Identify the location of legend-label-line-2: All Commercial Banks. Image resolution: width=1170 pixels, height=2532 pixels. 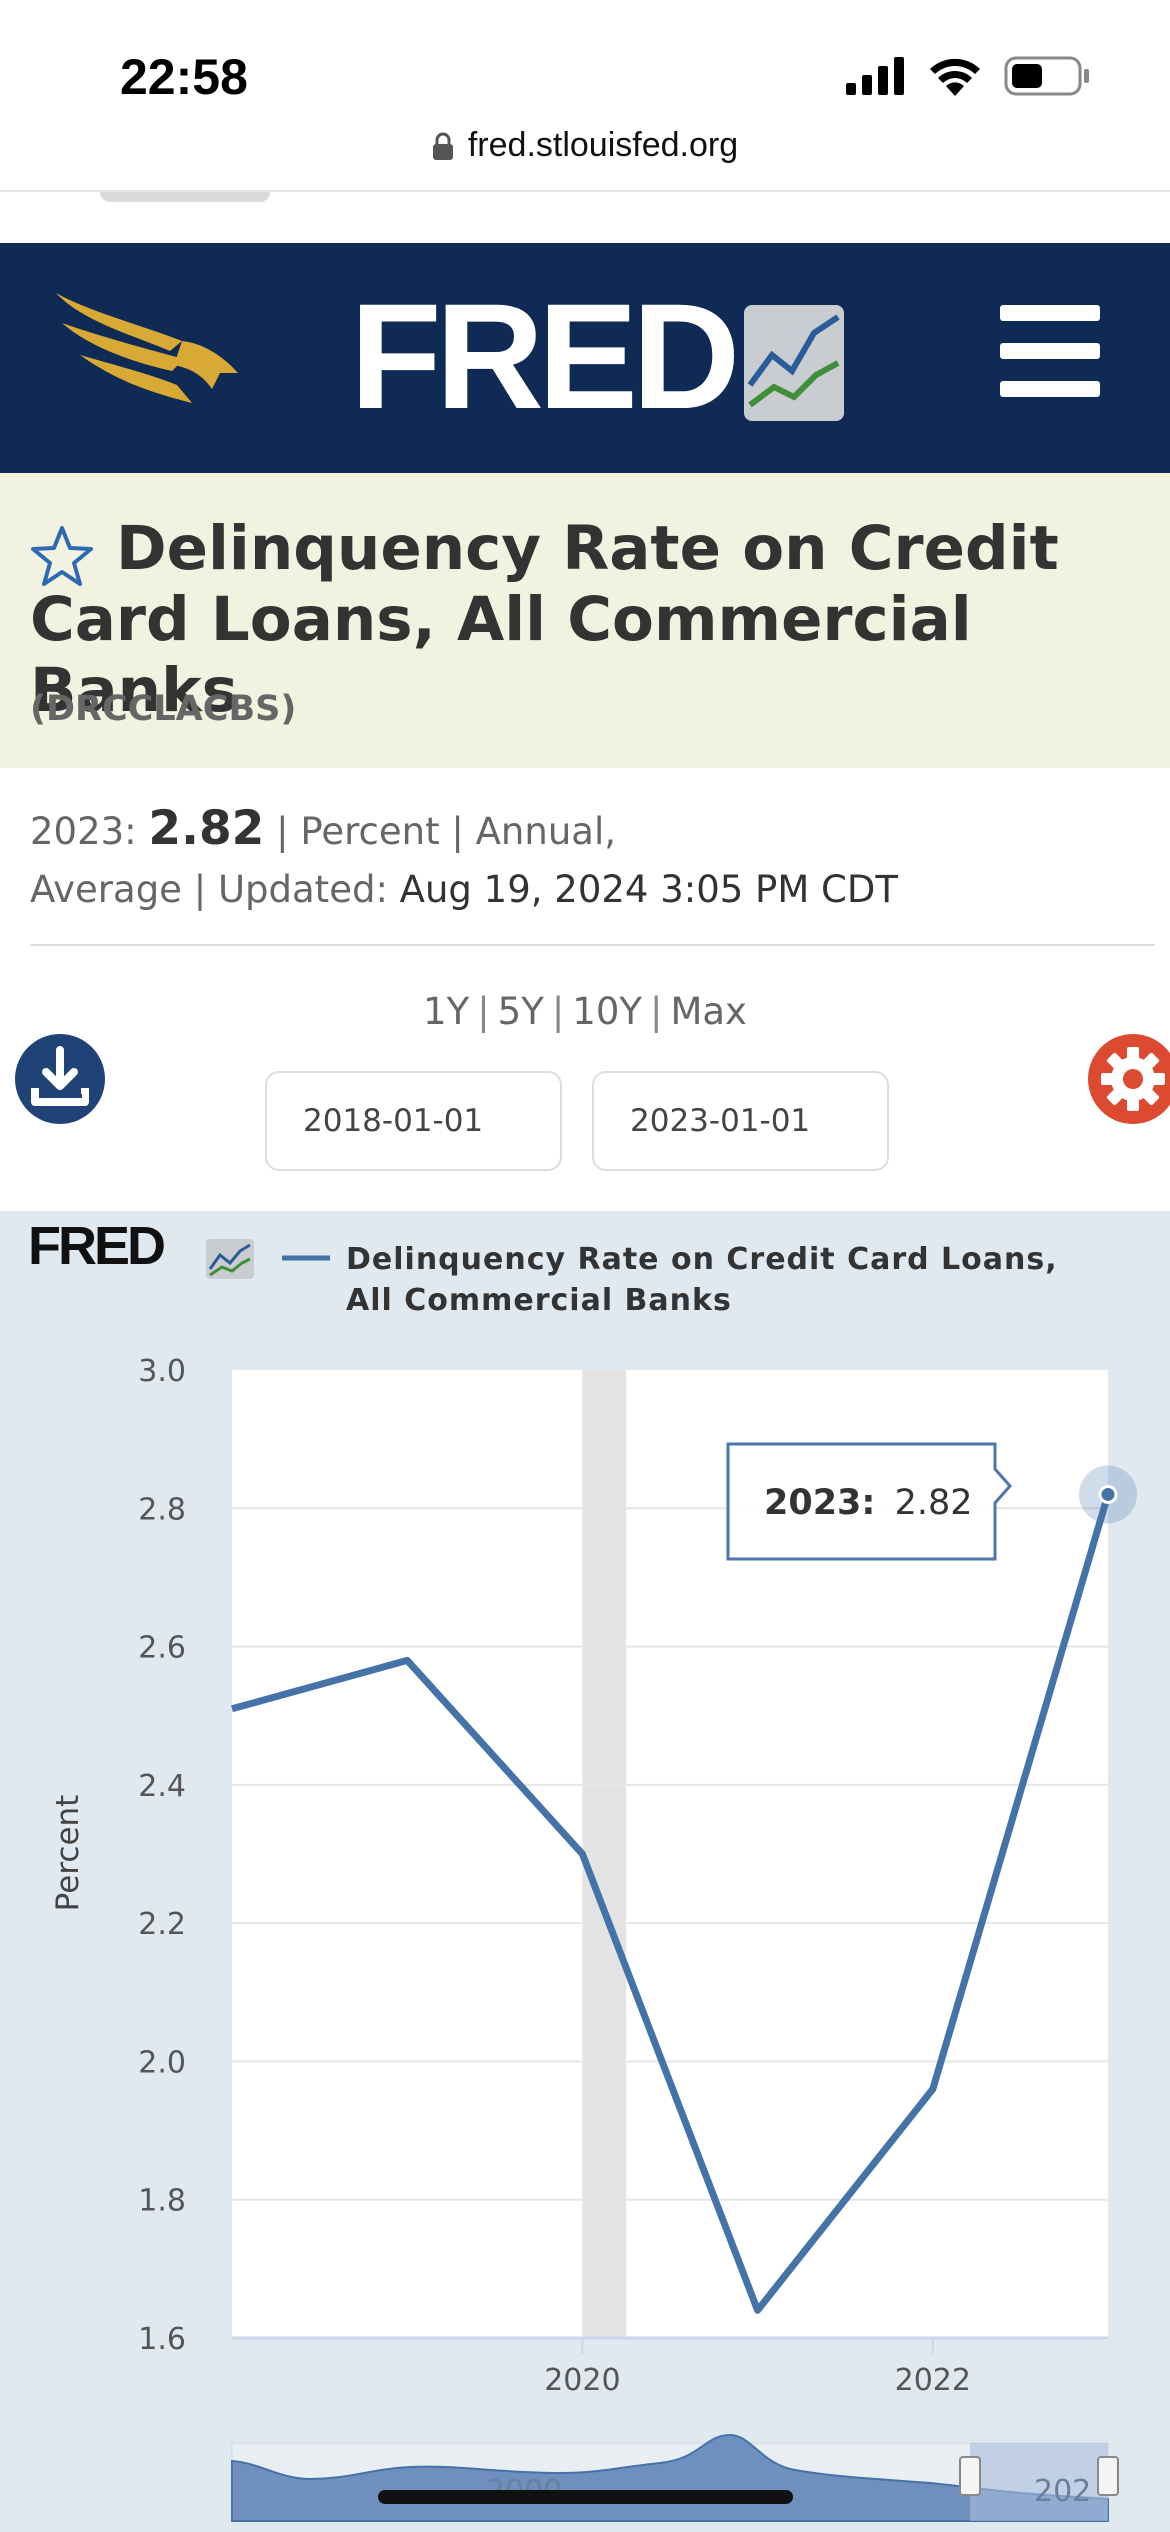
(539, 1300).